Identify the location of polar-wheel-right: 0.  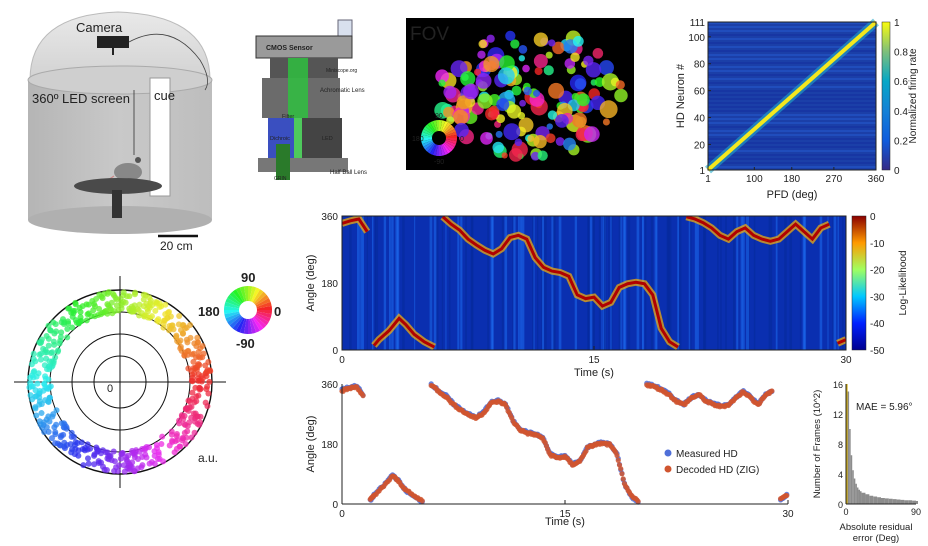
(277, 311).